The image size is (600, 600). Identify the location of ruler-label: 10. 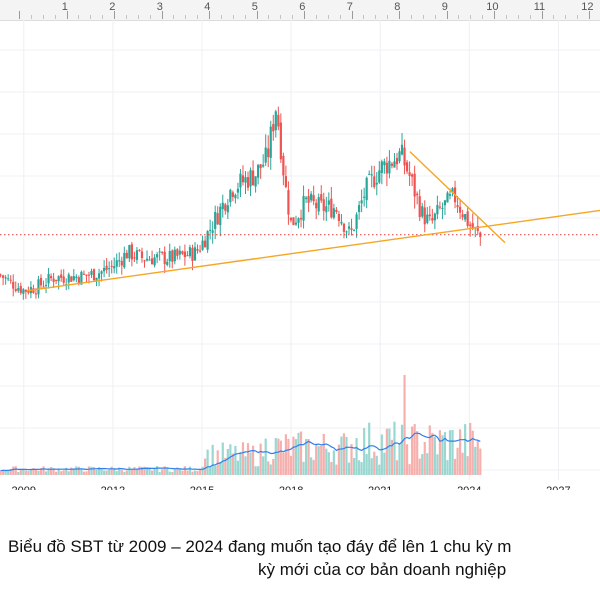
(492, 7).